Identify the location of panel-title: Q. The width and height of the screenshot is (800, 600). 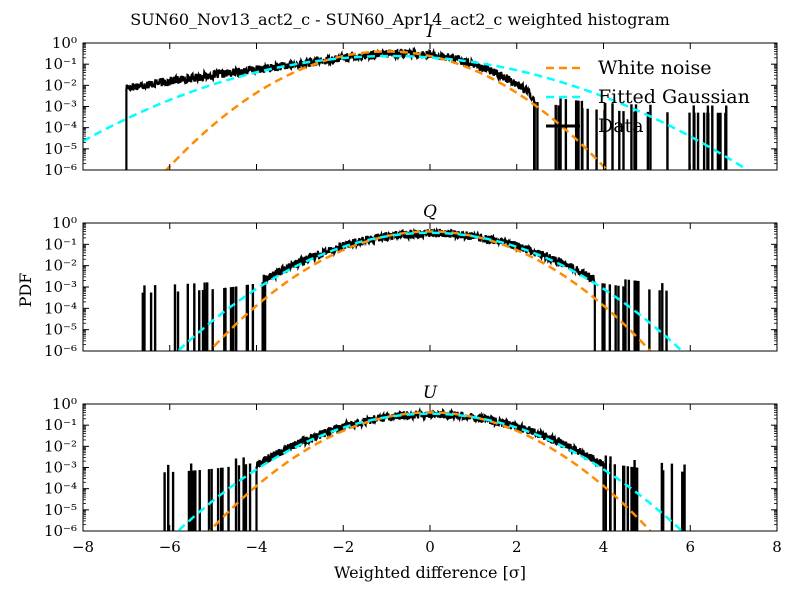
(430, 212).